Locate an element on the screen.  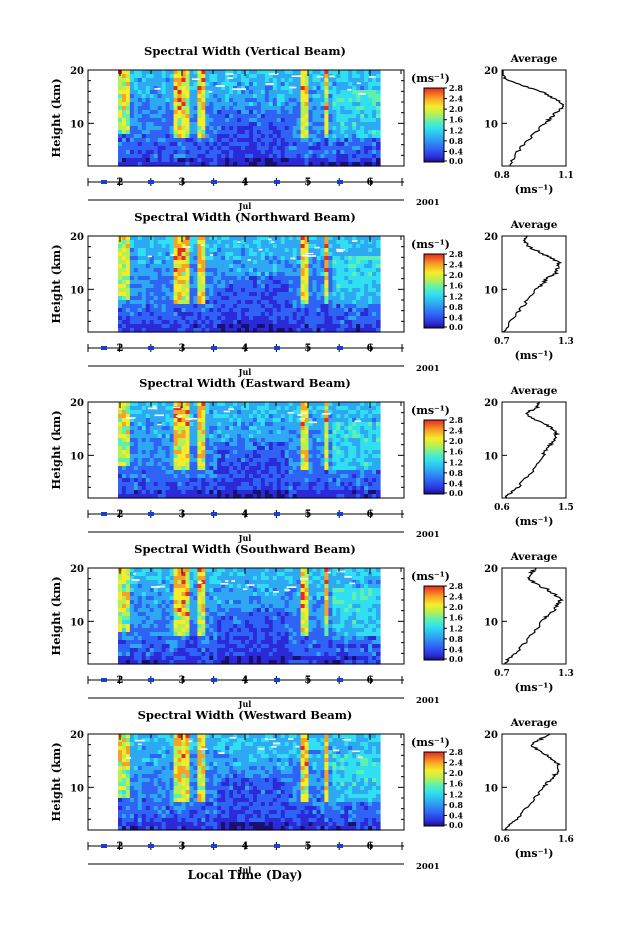
panel-title: Spectral Width (Vertical Beam) is located at coordinates (245, 51).